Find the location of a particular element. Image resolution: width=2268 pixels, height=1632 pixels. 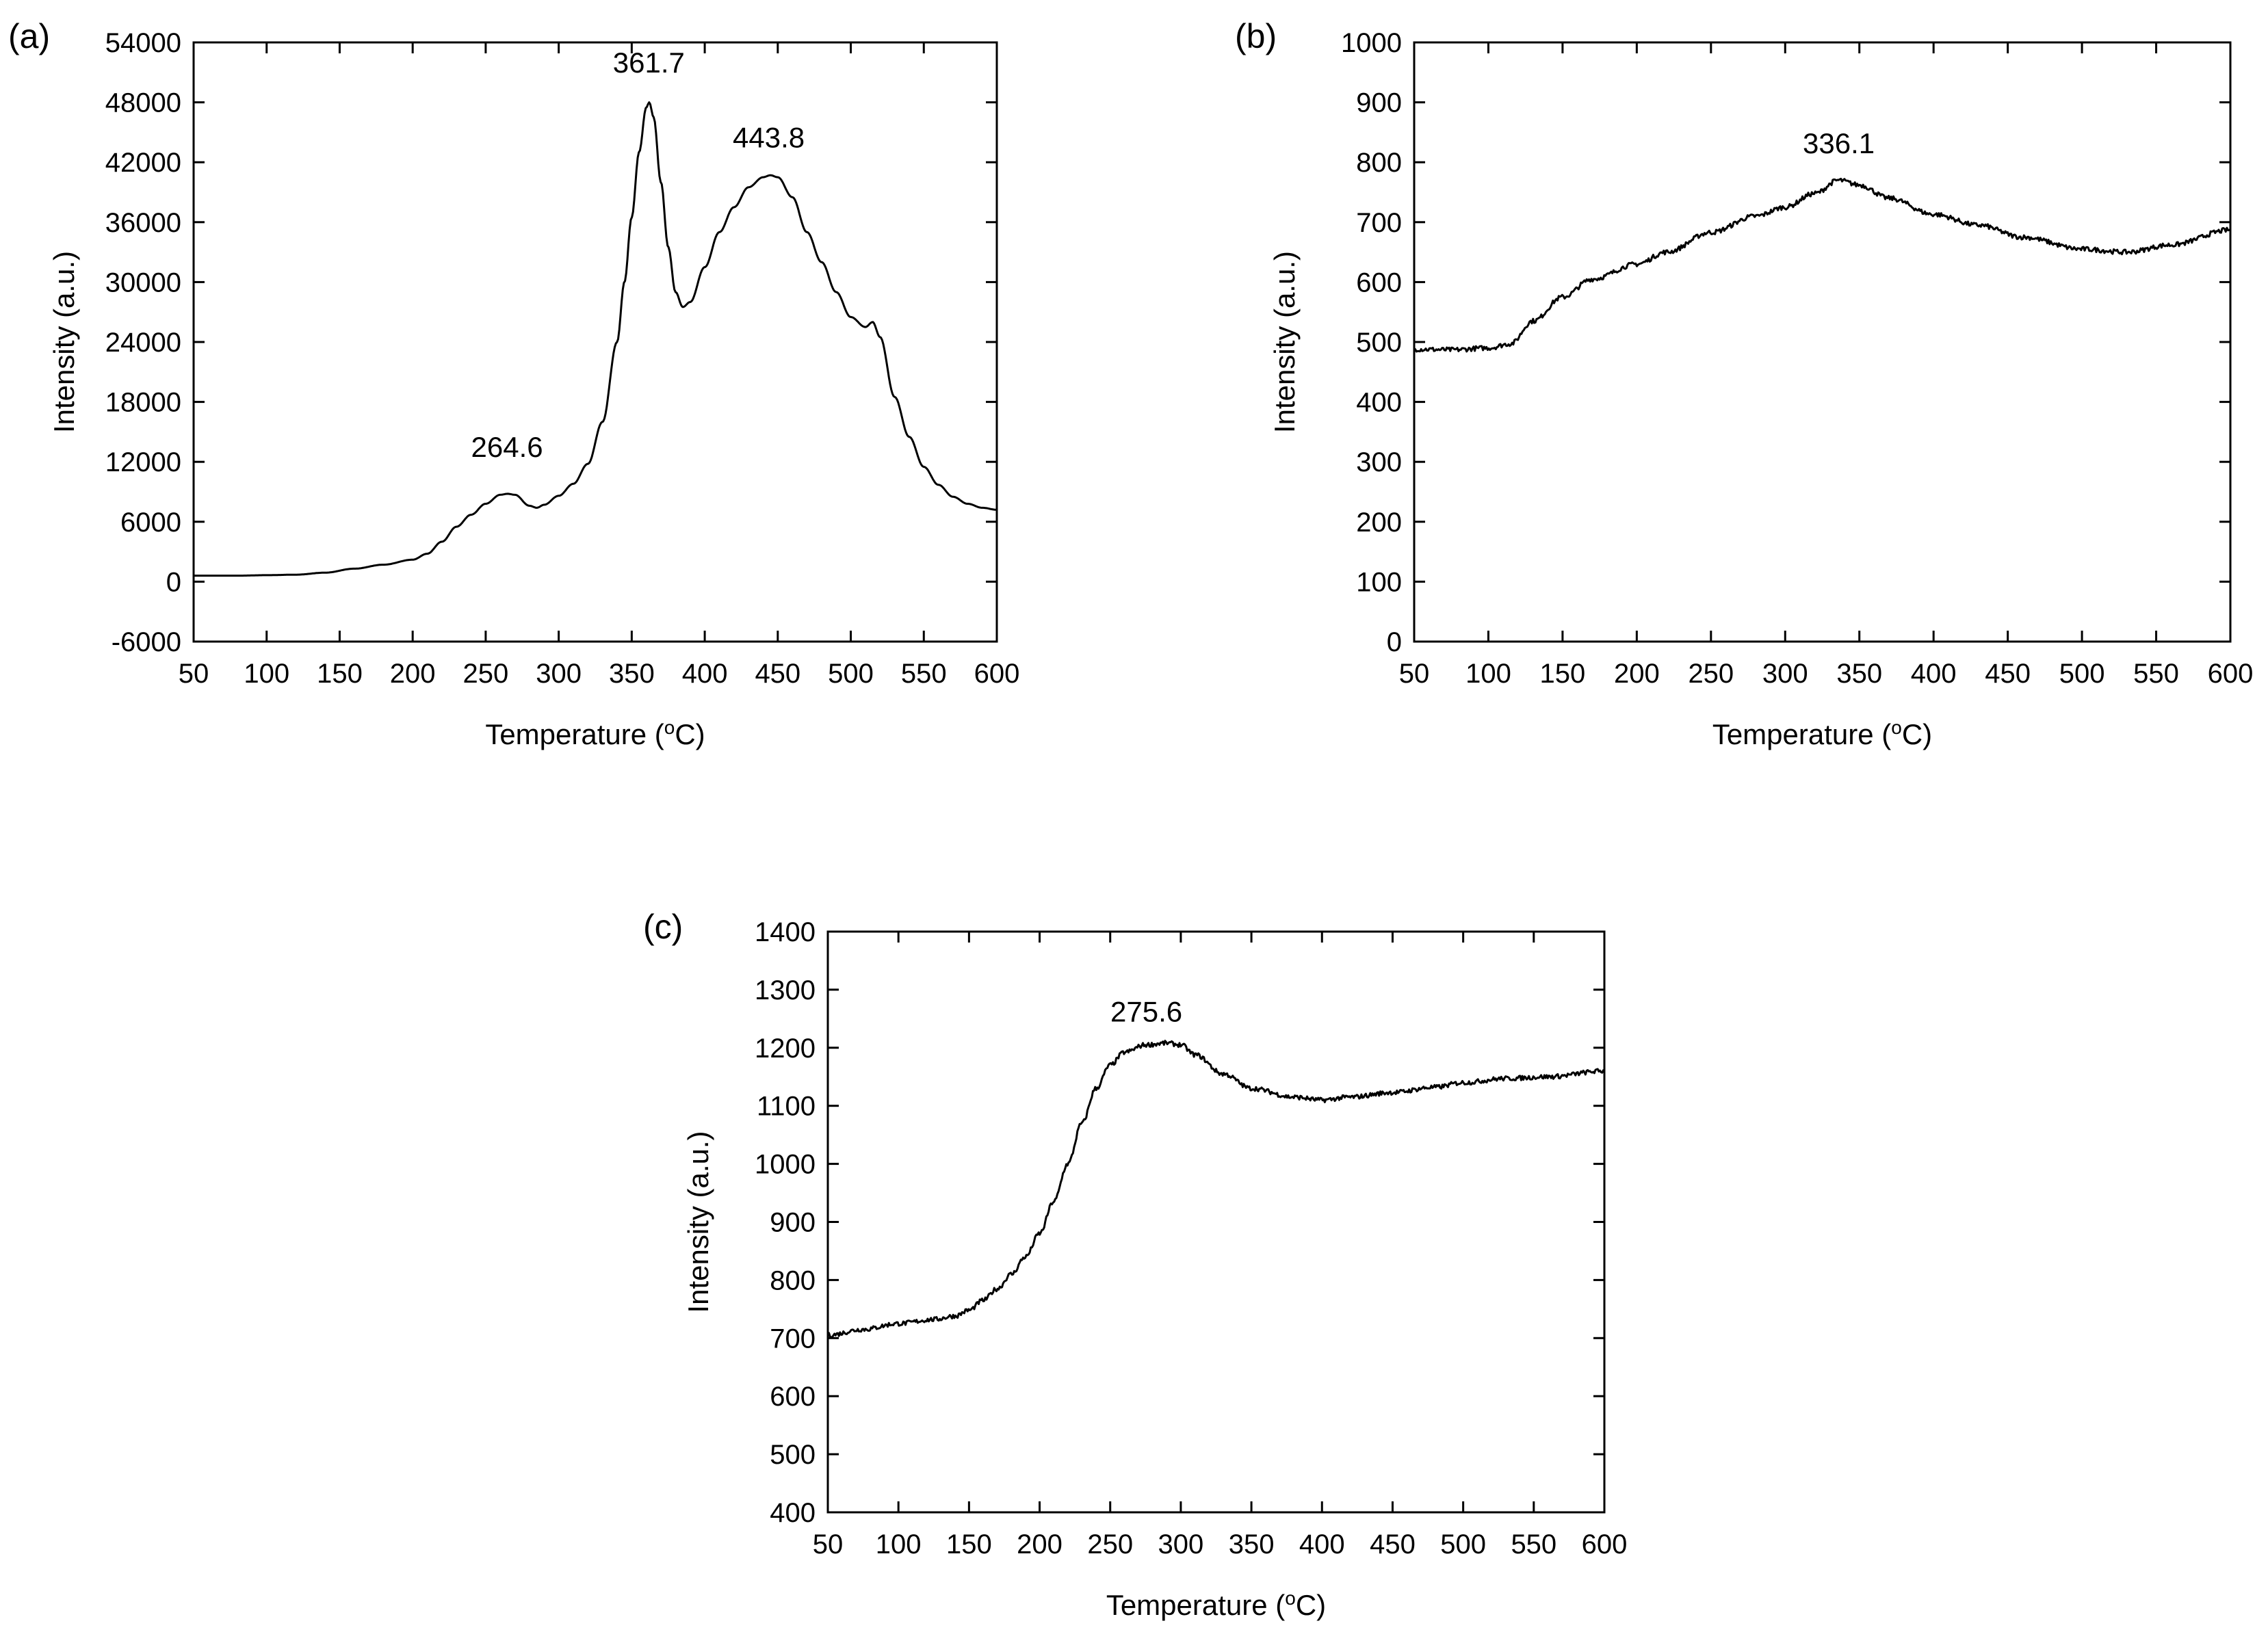

y-tick-label: 24000 is located at coordinates (143, 343).